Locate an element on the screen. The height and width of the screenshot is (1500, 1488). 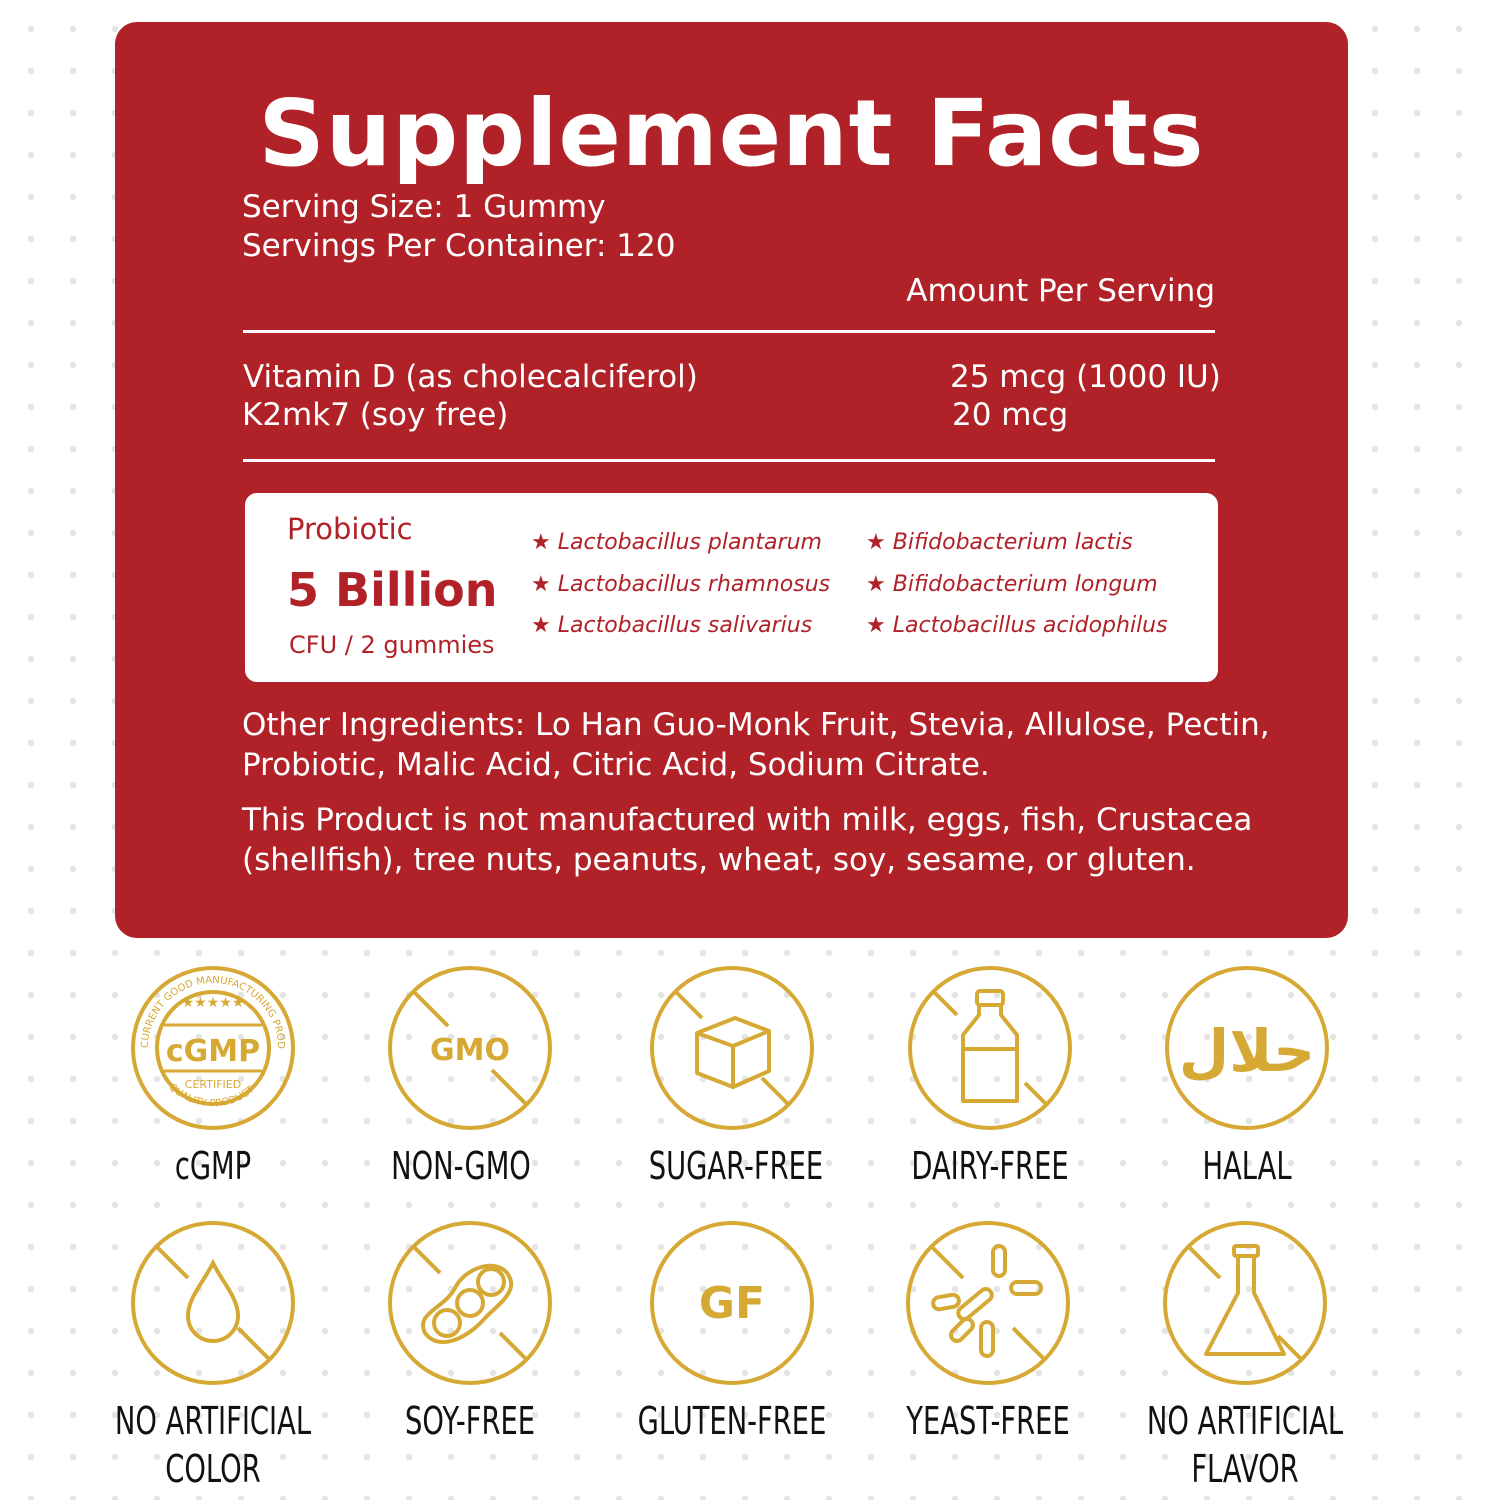
svg-text: cGMP is located at coordinates (213, 1051).